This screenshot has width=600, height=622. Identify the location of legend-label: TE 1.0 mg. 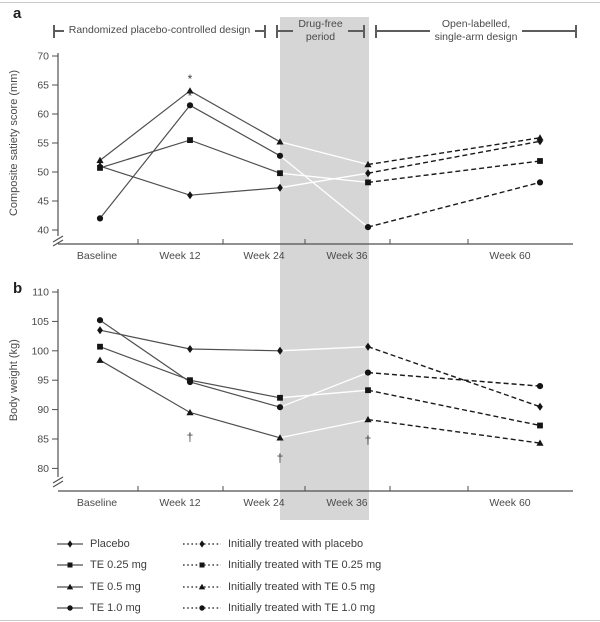
(115, 608).